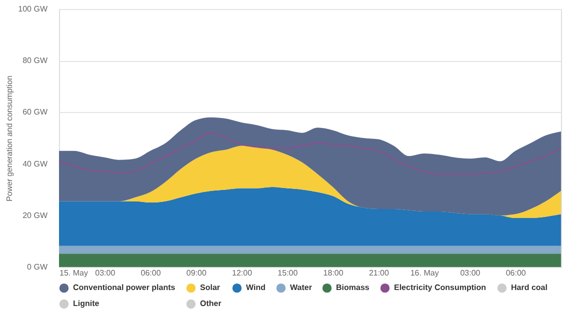  What do you see at coordinates (35, 215) in the screenshot?
I see `y-tick-label: 20 GW` at bounding box center [35, 215].